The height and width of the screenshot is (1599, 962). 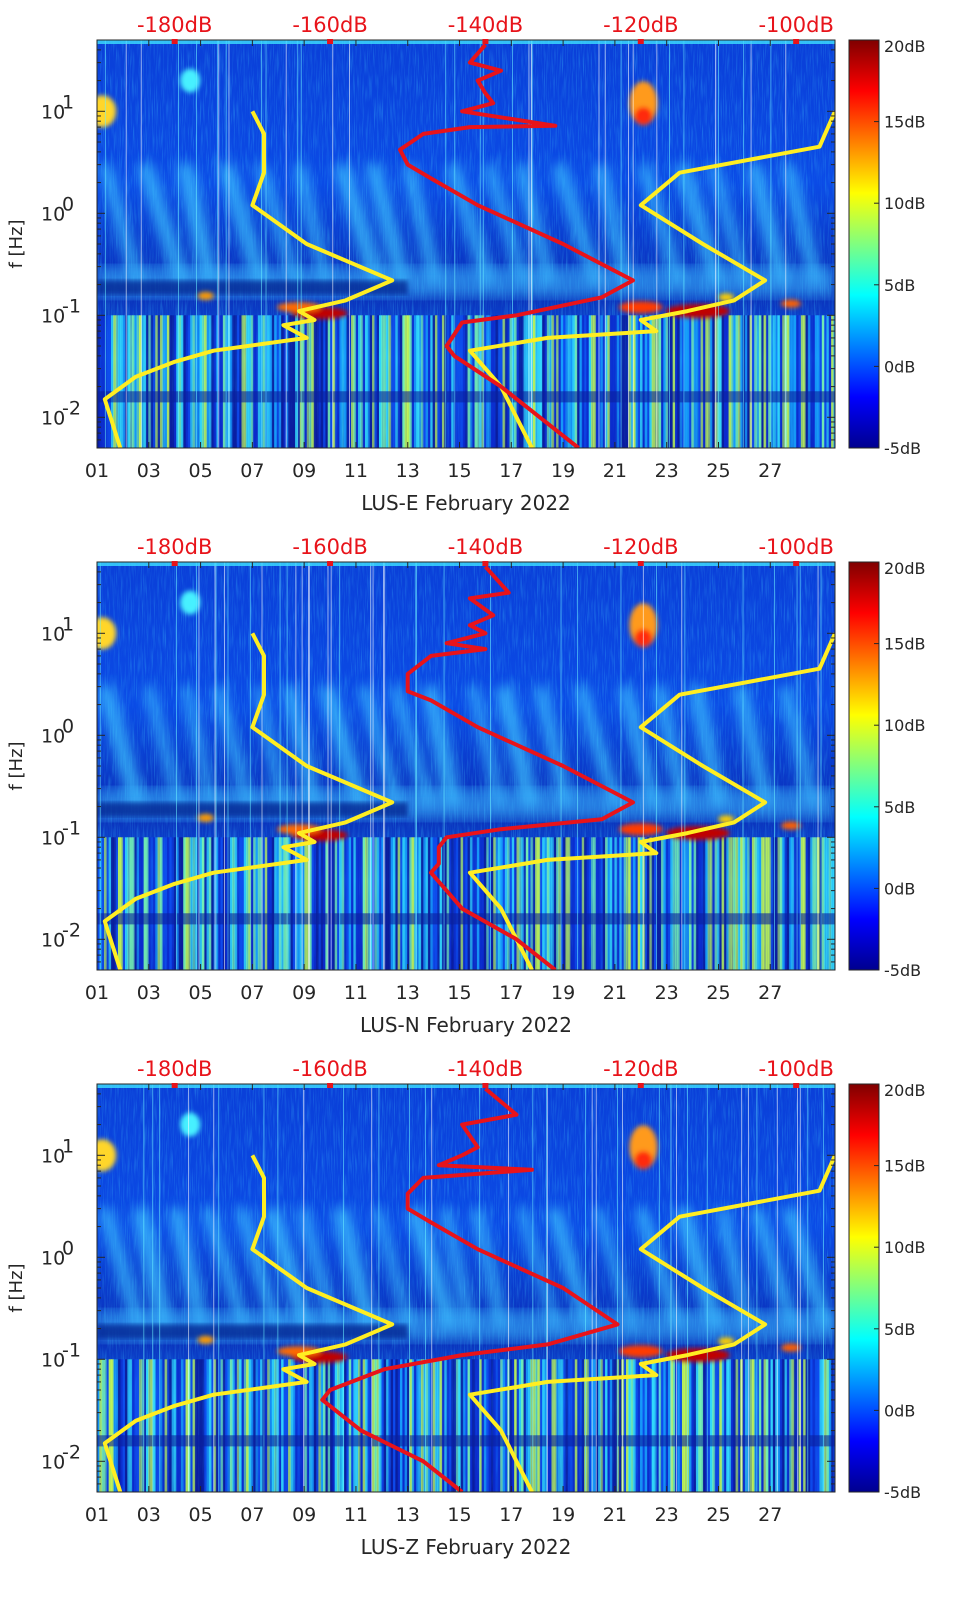 What do you see at coordinates (667, 1515) in the screenshot?
I see `x-tick-label: 23` at bounding box center [667, 1515].